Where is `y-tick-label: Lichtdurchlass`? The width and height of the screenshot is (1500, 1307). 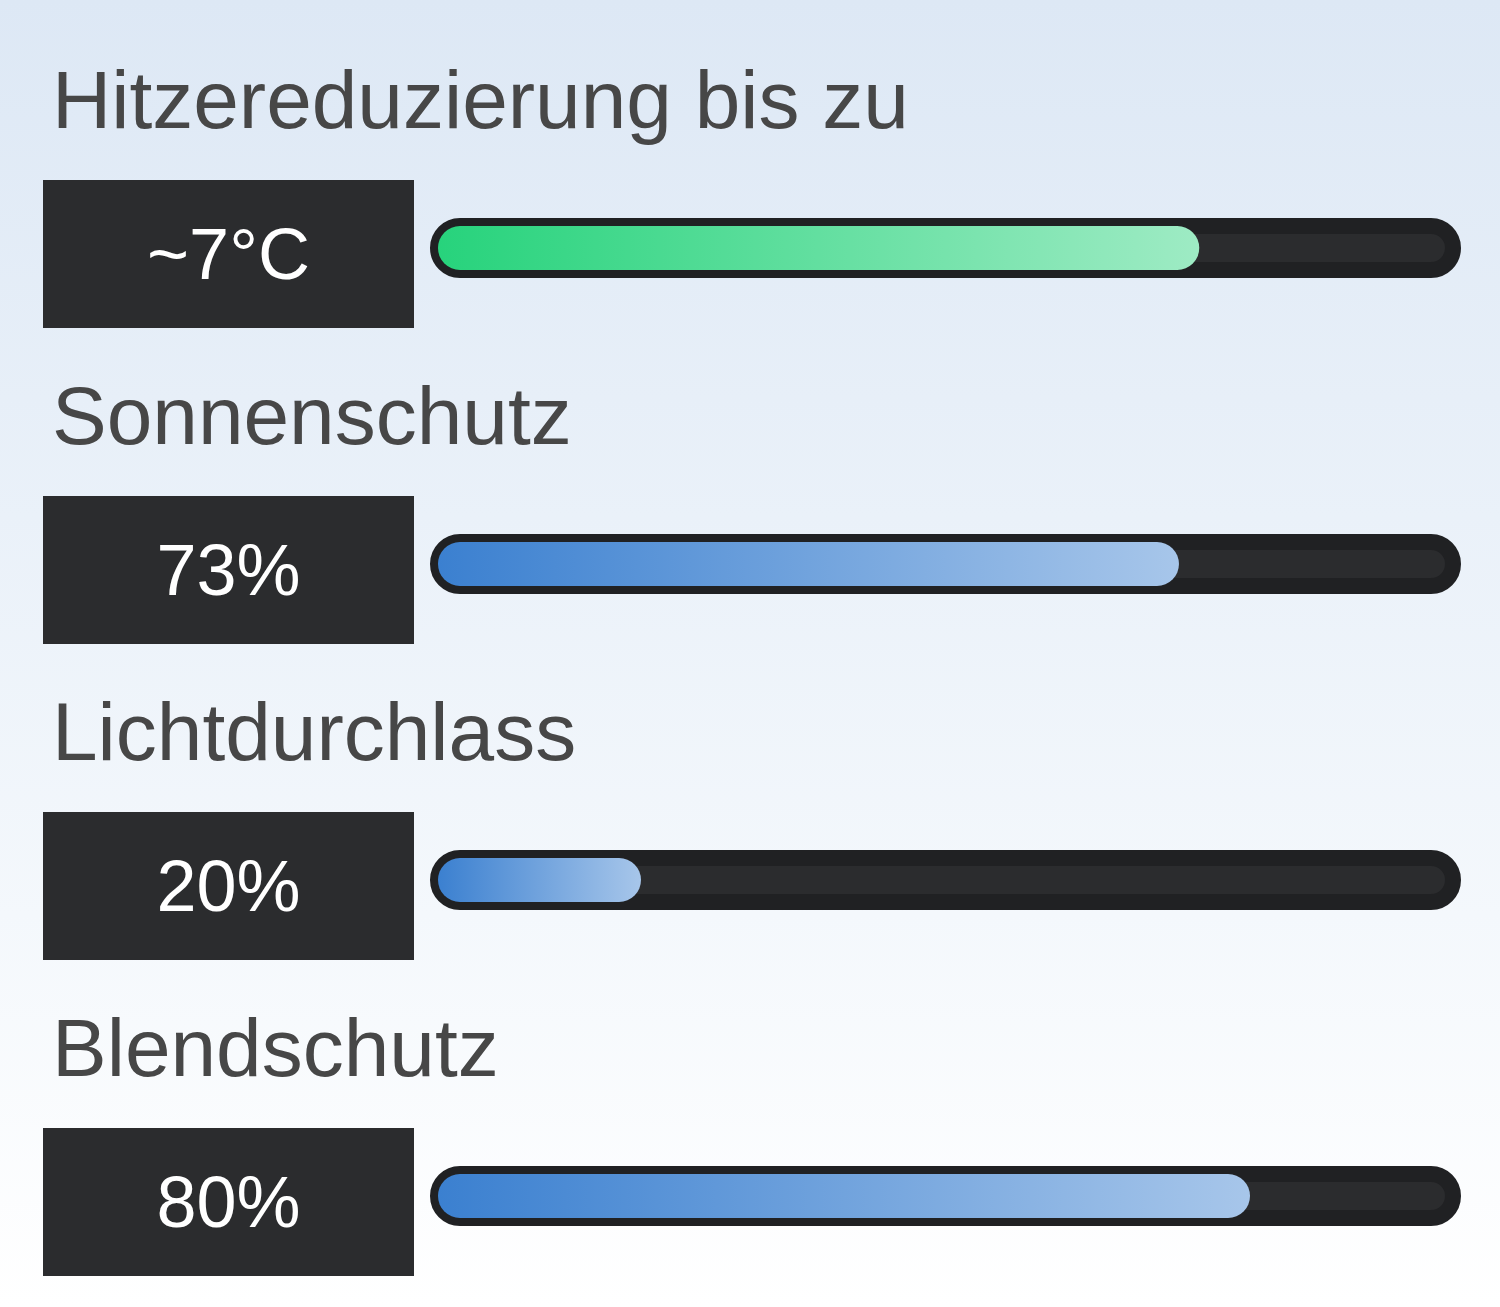 y-tick-label: Lichtdurchlass is located at coordinates (314, 731).